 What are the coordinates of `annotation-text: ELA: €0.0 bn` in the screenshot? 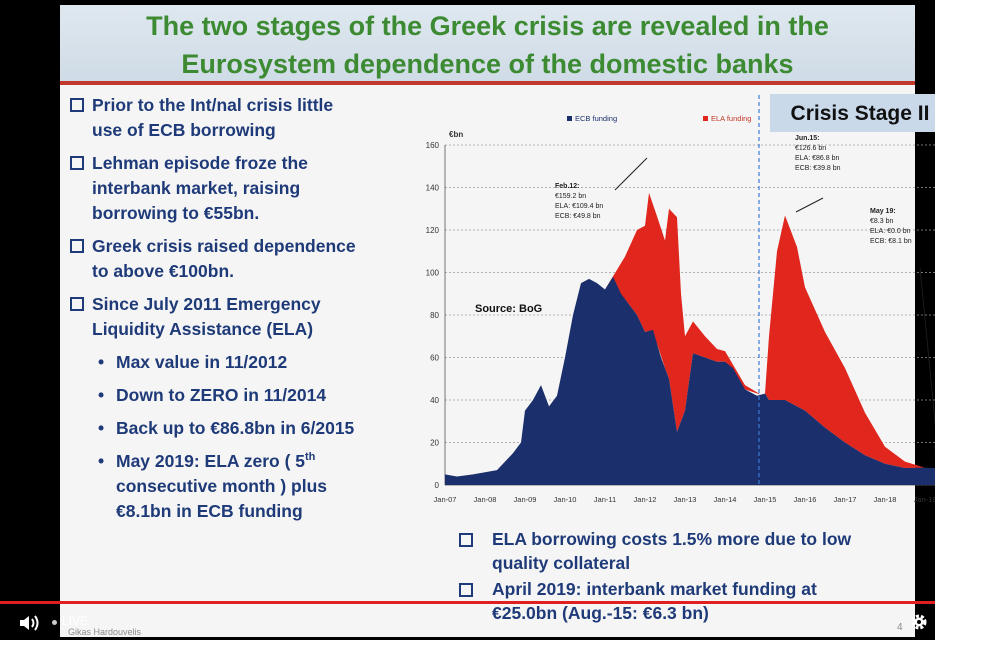 It's located at (890, 231).